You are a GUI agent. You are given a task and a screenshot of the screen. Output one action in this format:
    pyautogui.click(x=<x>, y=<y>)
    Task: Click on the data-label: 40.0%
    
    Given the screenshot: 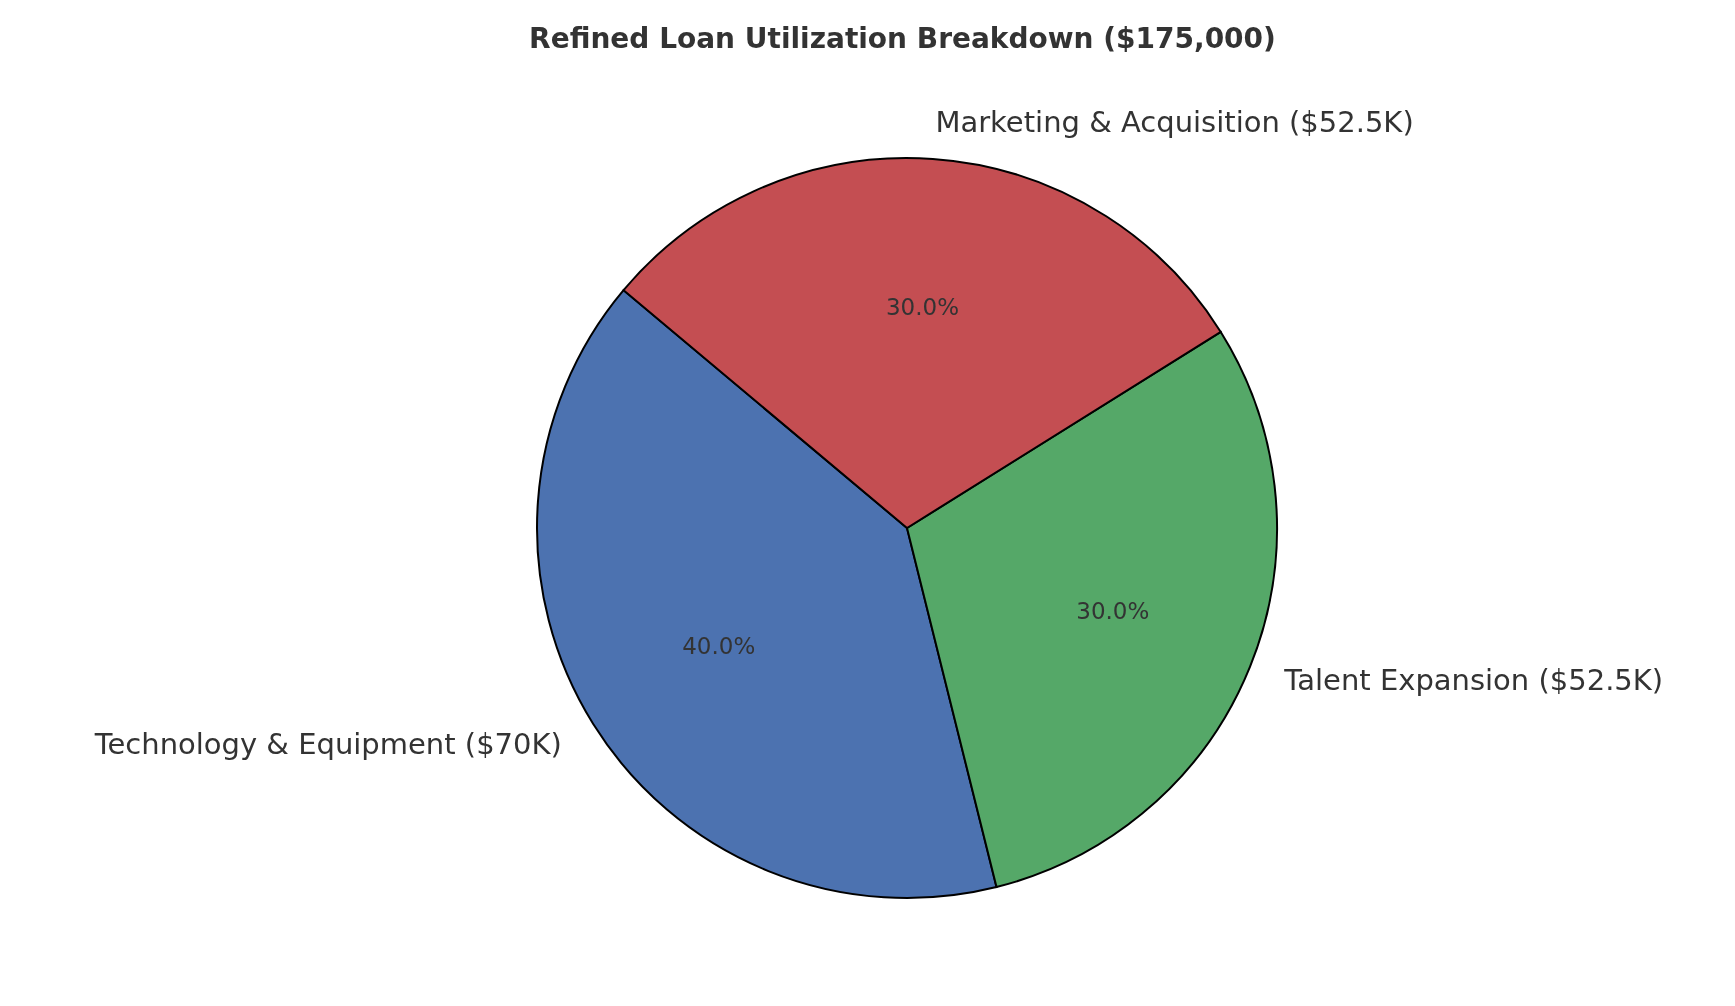 What is the action you would take?
    pyautogui.click(x=719, y=645)
    